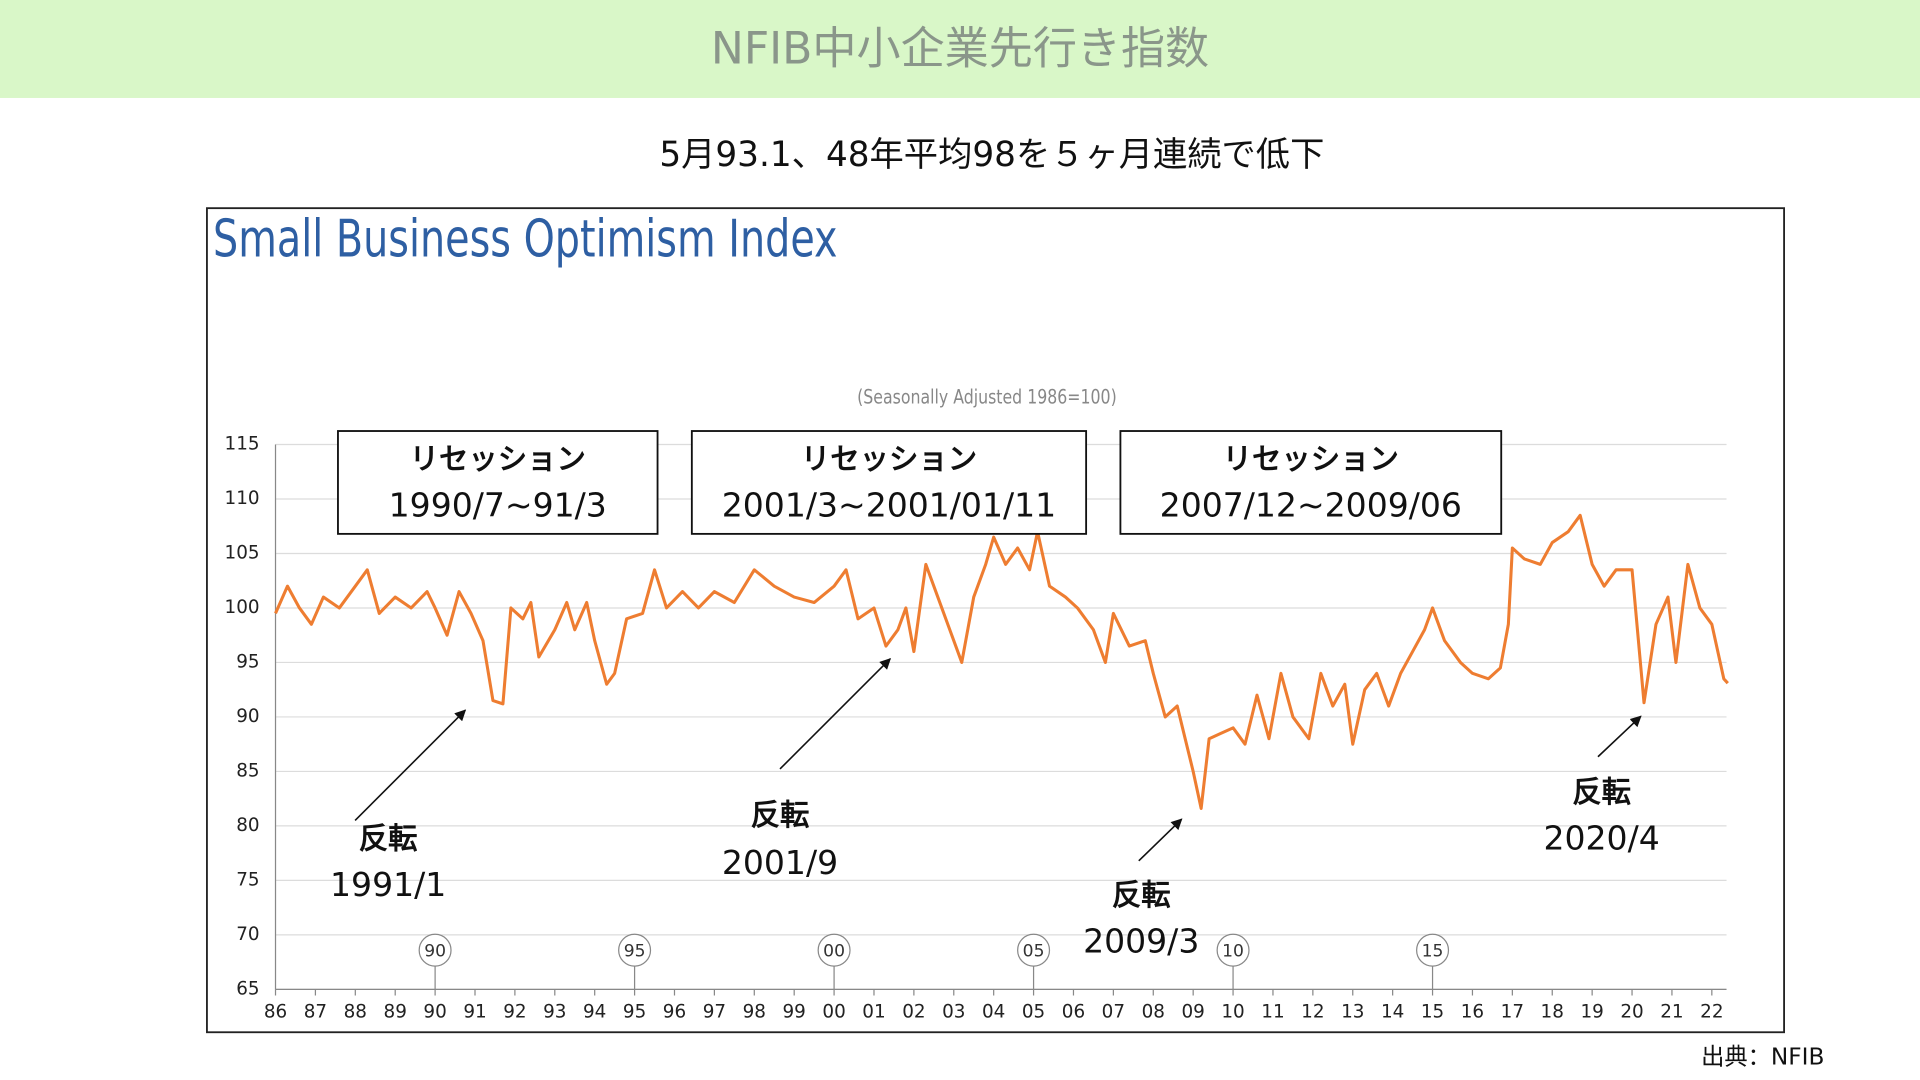 The width and height of the screenshot is (1920, 1080). I want to click on y-tick-label: 65, so click(247, 988).